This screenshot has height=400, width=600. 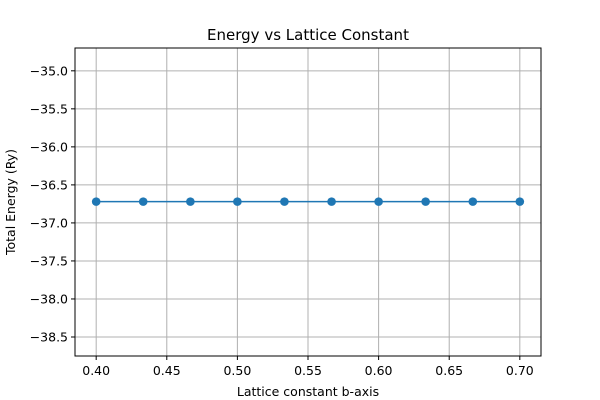 What do you see at coordinates (49, 260) in the screenshot?
I see `y-tick-label: −37.5` at bounding box center [49, 260].